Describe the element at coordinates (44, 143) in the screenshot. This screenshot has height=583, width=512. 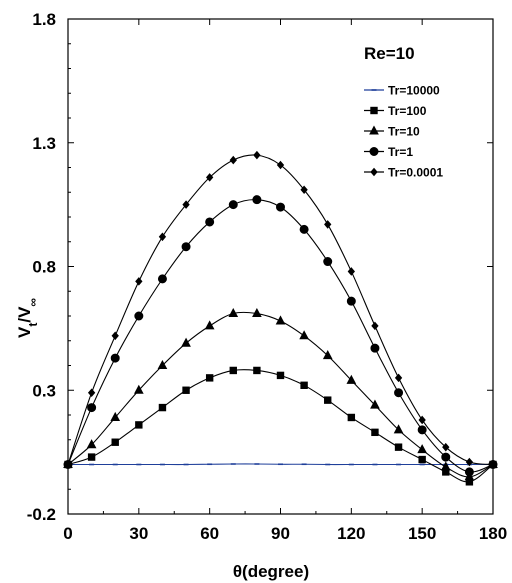
I see `y-tick-label: 1.3` at that location.